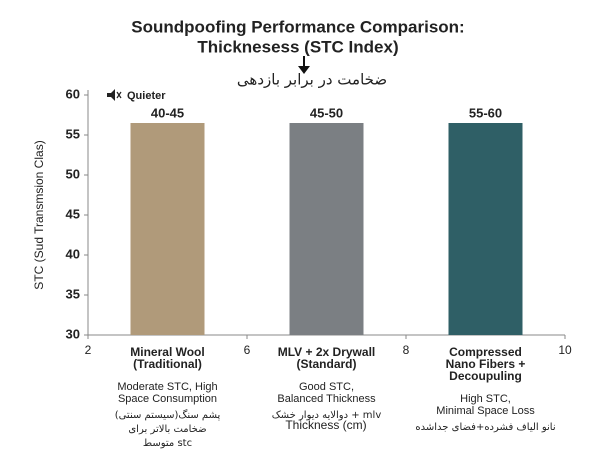 The image size is (600, 450). What do you see at coordinates (247, 350) in the screenshot?
I see `x-tick-label: 6` at bounding box center [247, 350].